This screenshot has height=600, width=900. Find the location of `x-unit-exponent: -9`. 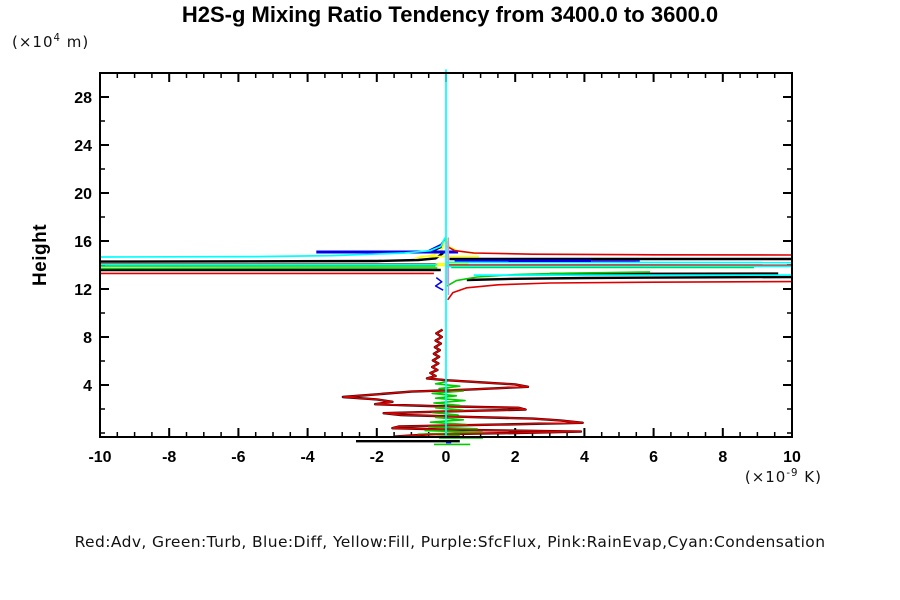

x-unit-exponent: -9 is located at coordinates (792, 473).